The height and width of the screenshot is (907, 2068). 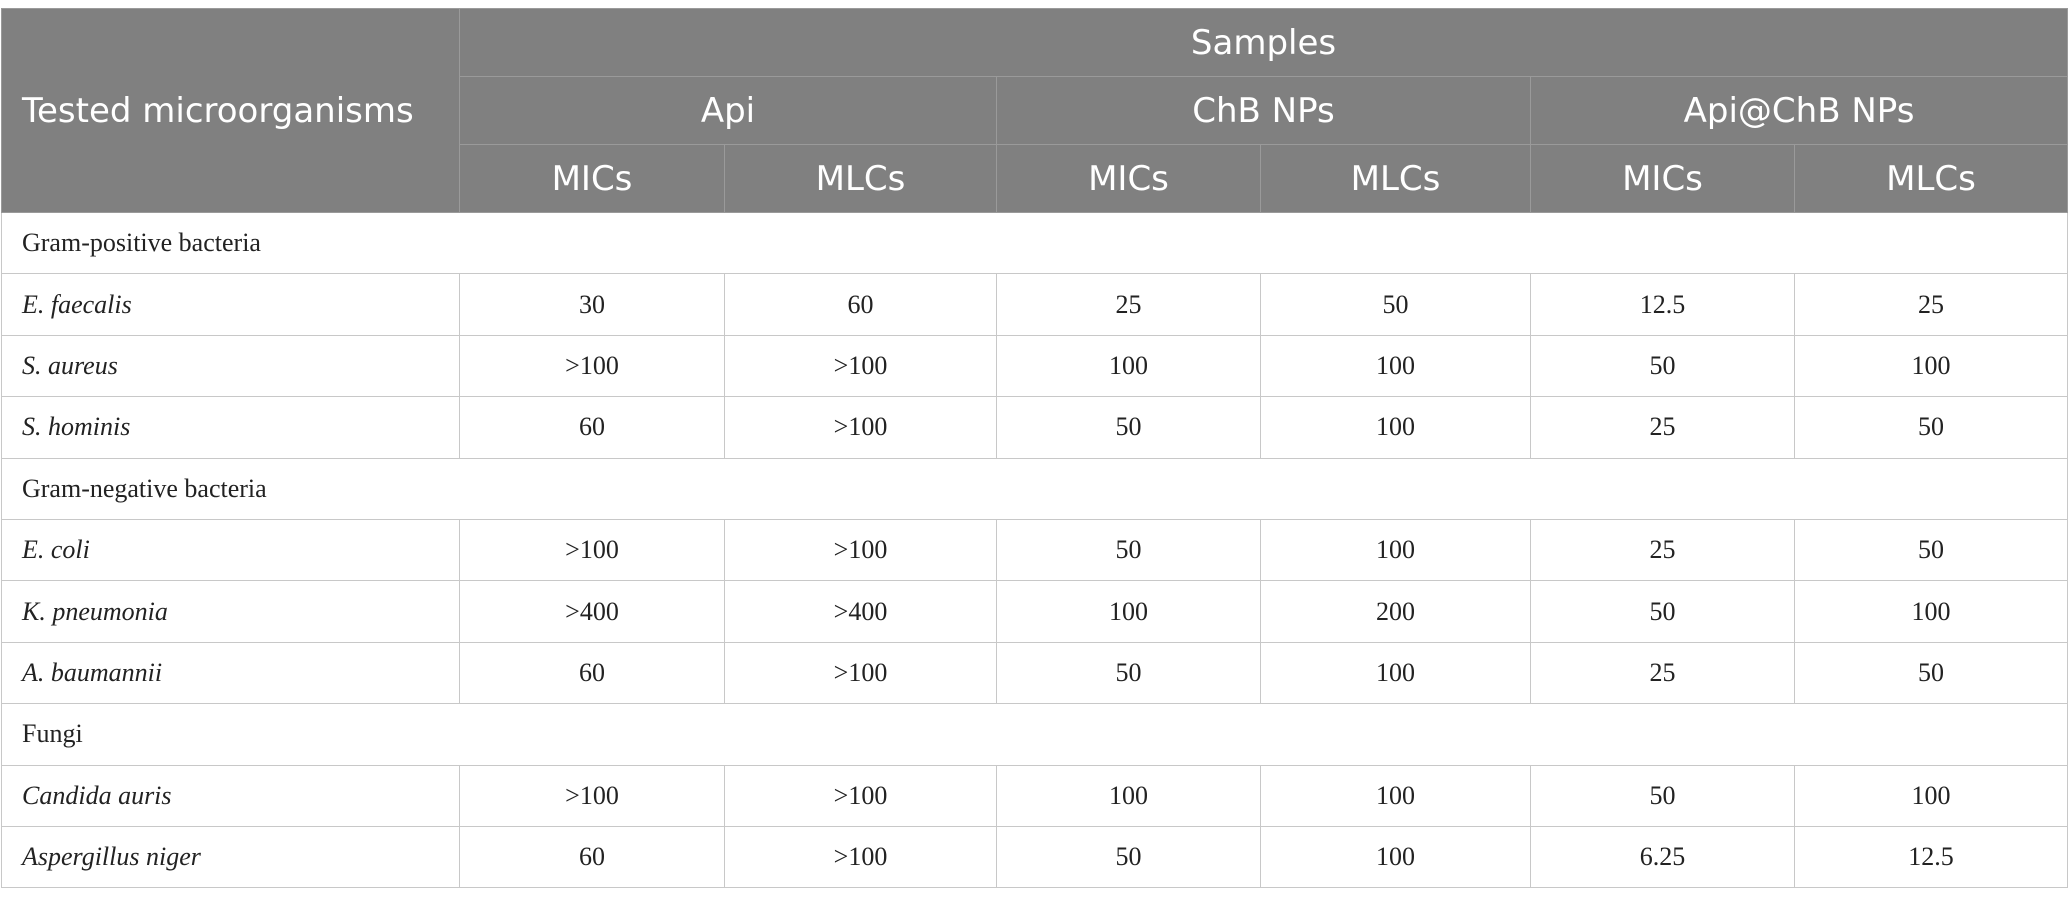 I want to click on organism-name: Candida auris, so click(x=230, y=795).